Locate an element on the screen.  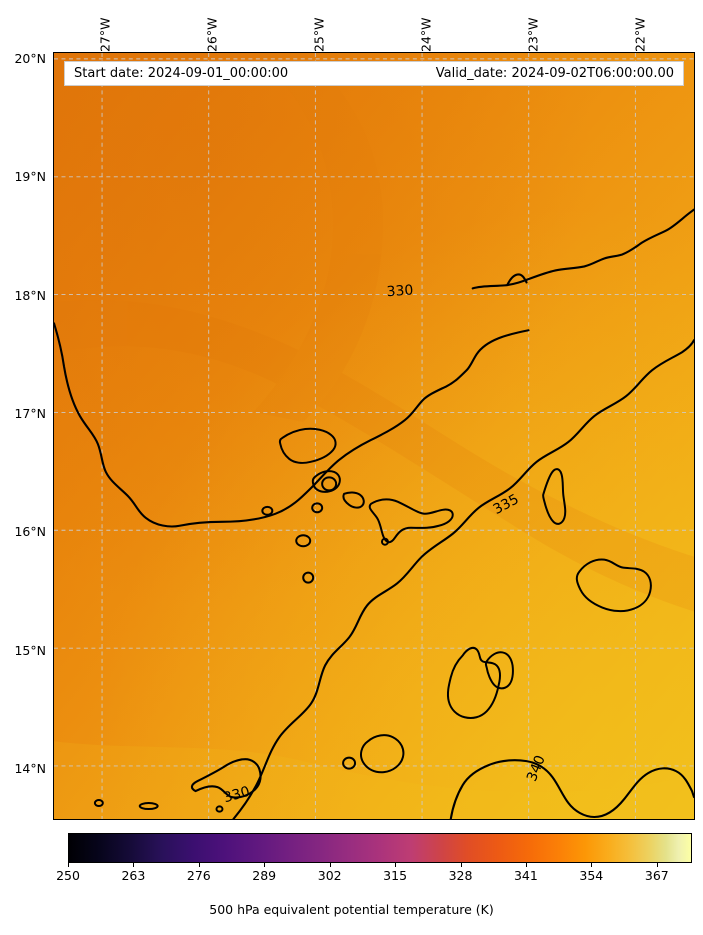
island-santiago is located at coordinates (473, 683).